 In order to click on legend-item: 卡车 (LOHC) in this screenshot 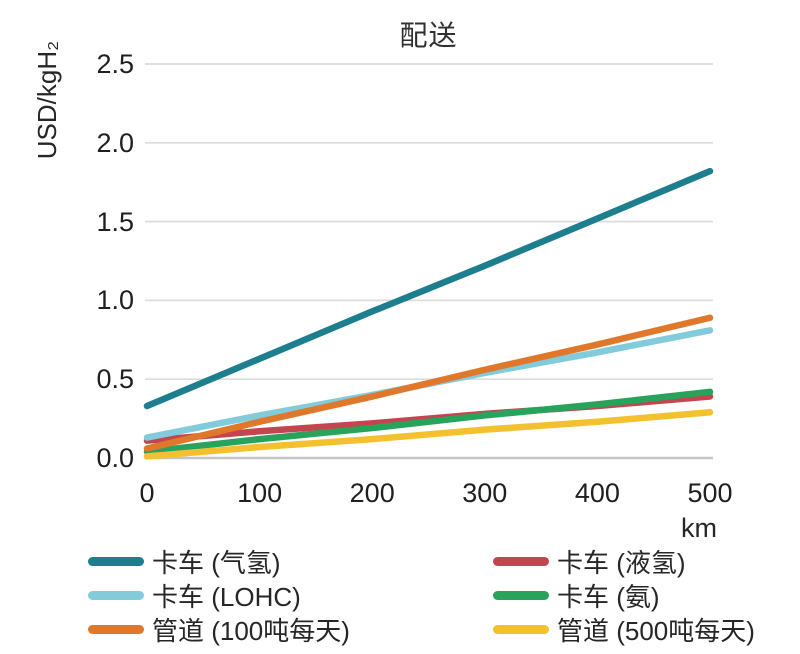, I will do `click(290, 595)`.